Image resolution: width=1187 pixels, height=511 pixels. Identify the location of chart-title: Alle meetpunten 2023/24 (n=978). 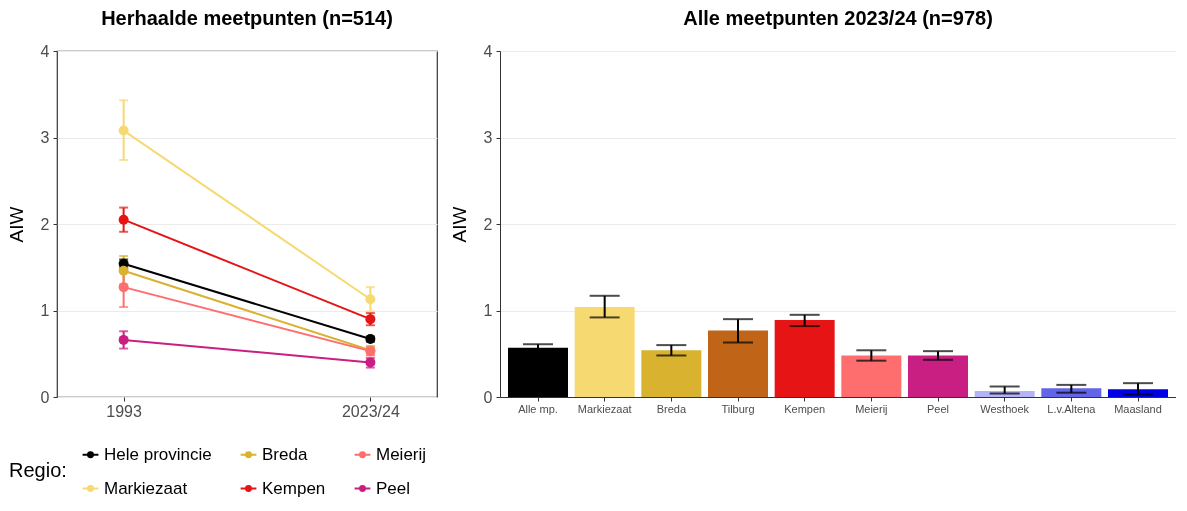
(838, 18).